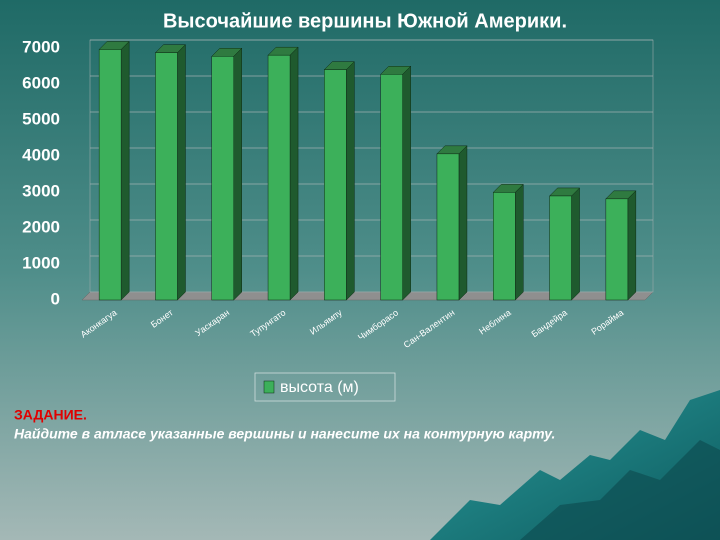 This screenshot has width=720, height=540. I want to click on y-tick-label: 2000, so click(41, 226).